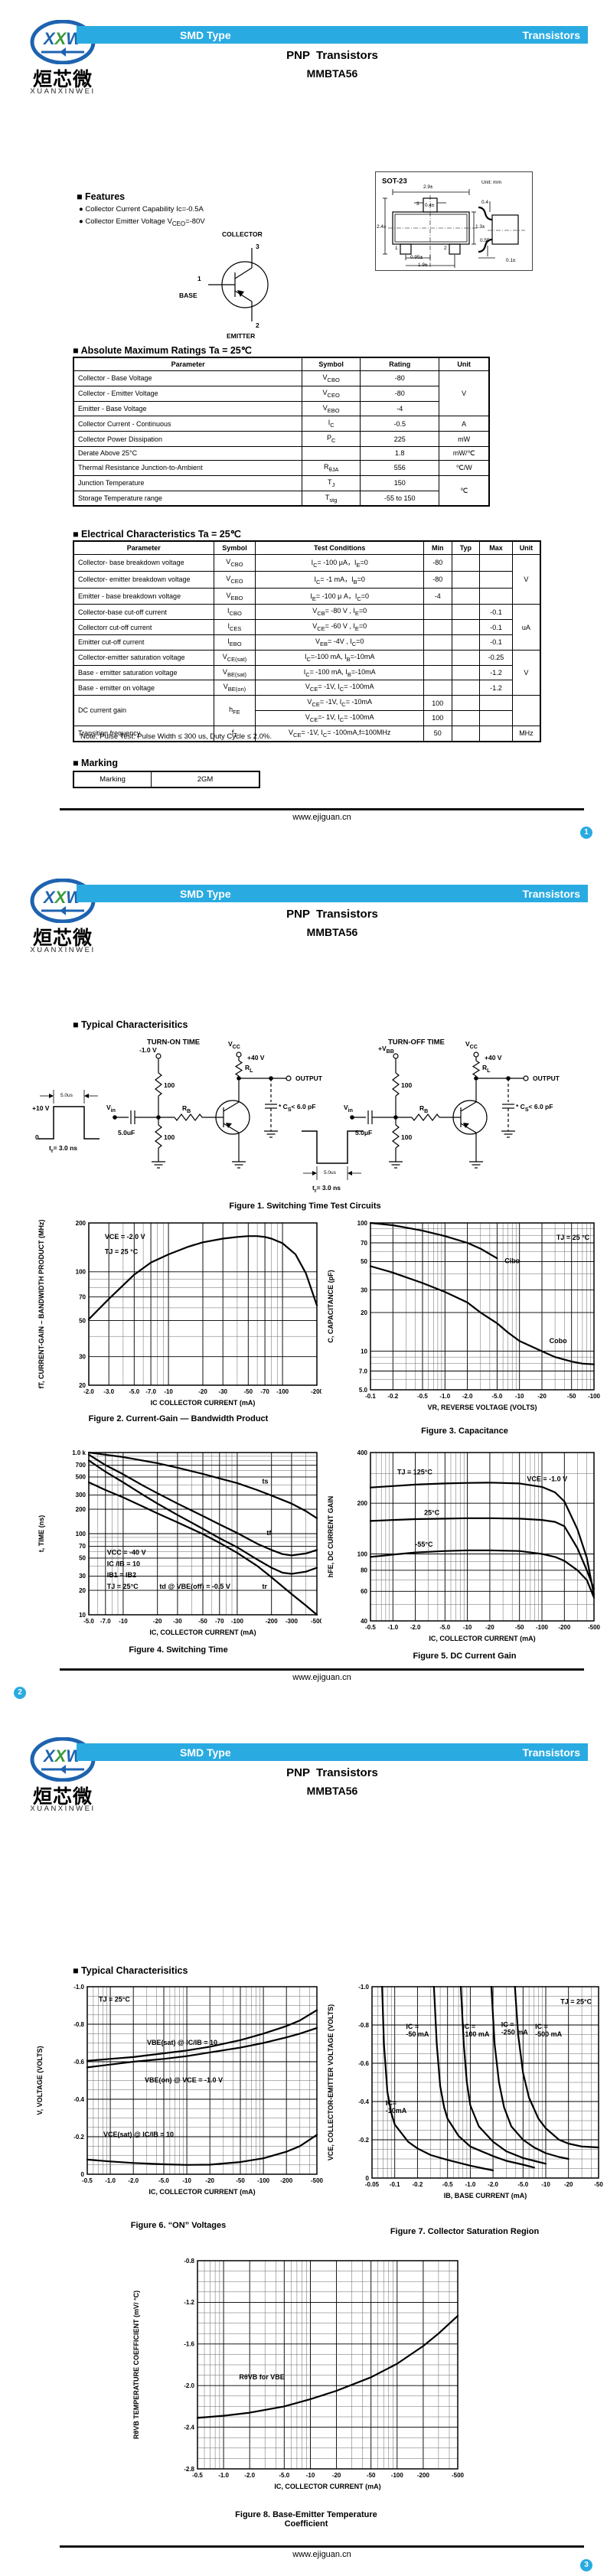 This screenshot has width=607, height=2576. Describe the element at coordinates (203, 1622) in the screenshot. I see `svg-text: -50` at that location.